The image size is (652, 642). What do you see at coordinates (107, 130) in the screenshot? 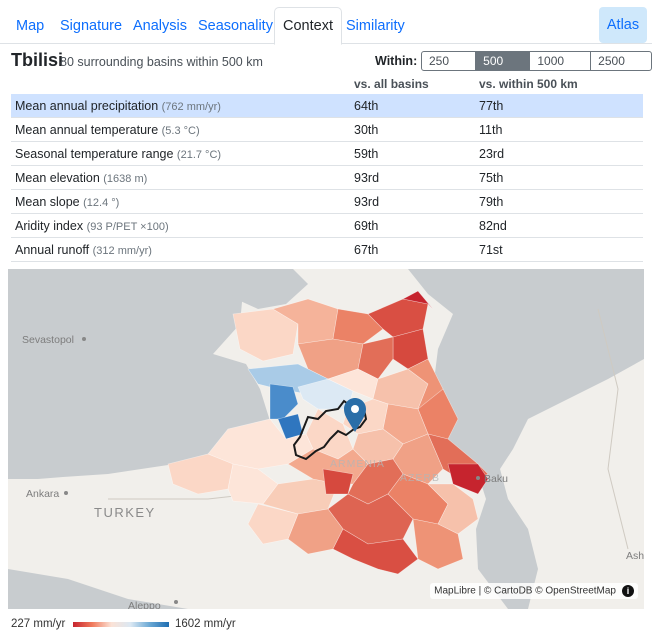
I see `row-label: Mean annual temperature (5.3 °C)` at bounding box center [107, 130].